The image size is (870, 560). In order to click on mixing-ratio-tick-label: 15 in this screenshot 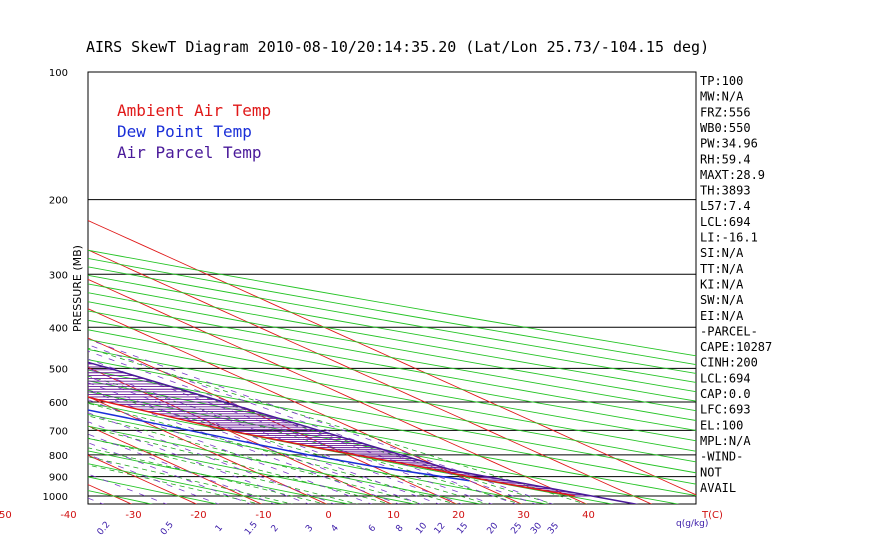, I will do `click(462, 528)`.